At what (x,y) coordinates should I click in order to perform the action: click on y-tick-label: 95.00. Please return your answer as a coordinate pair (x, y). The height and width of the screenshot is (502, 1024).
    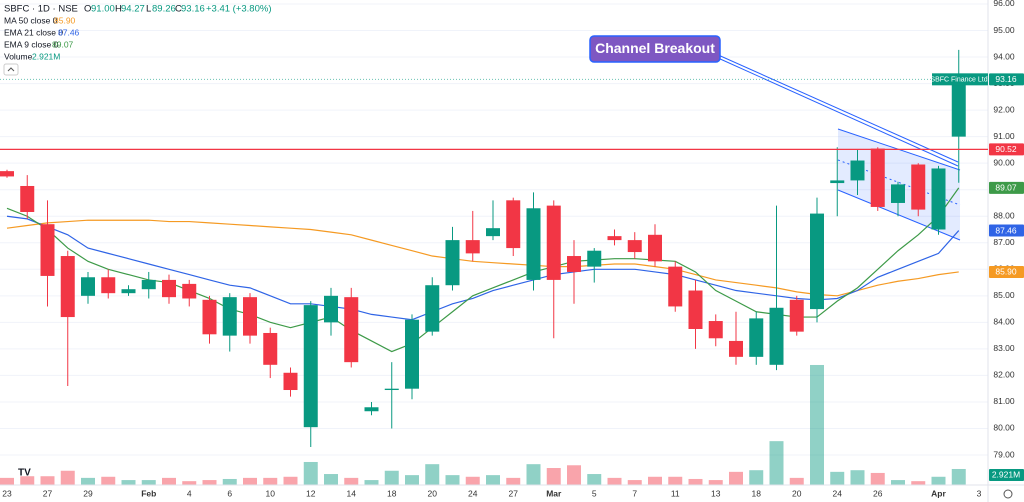
    Looking at the image, I should click on (1004, 30).